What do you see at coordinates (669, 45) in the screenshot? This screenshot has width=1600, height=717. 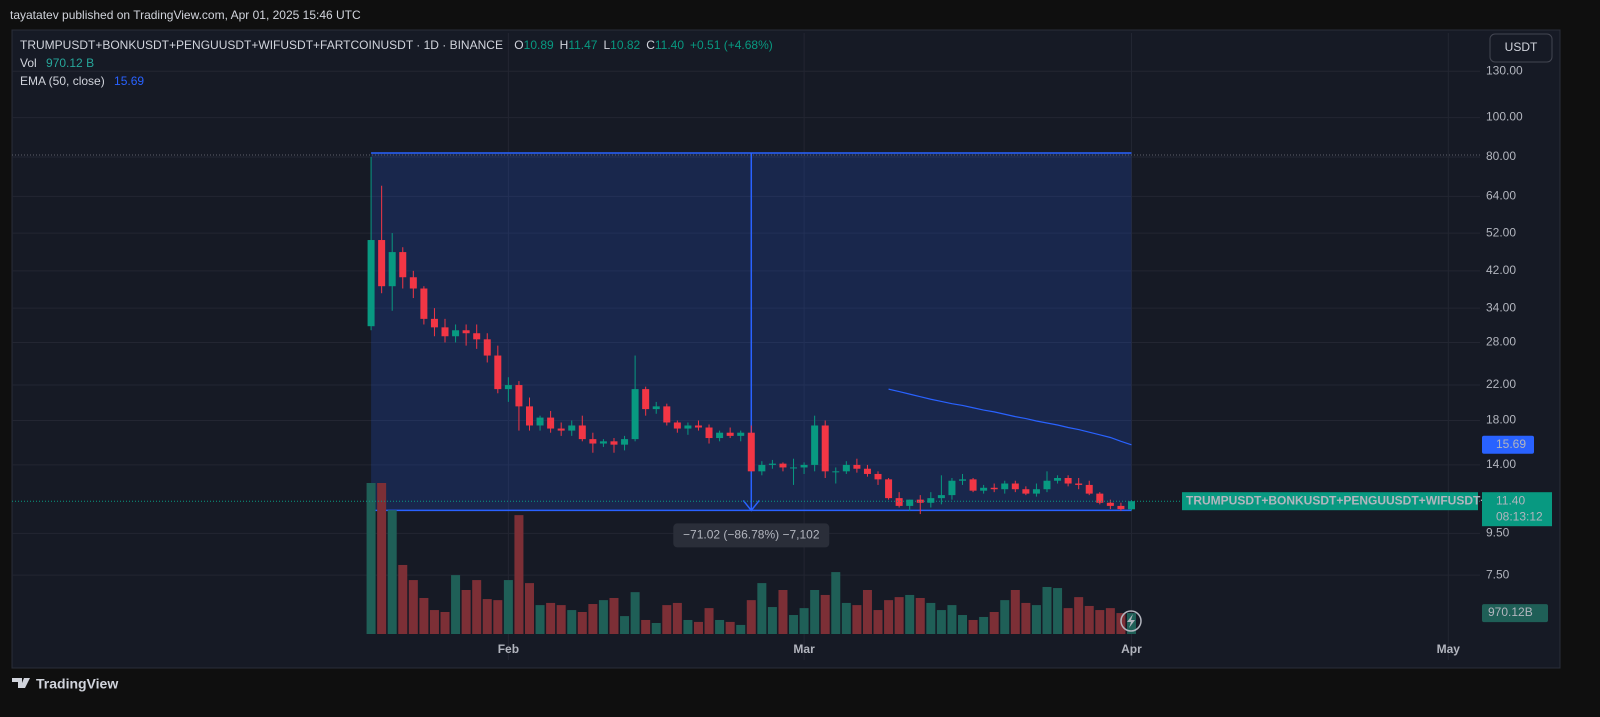 I see `ohlc-value: 11.40` at bounding box center [669, 45].